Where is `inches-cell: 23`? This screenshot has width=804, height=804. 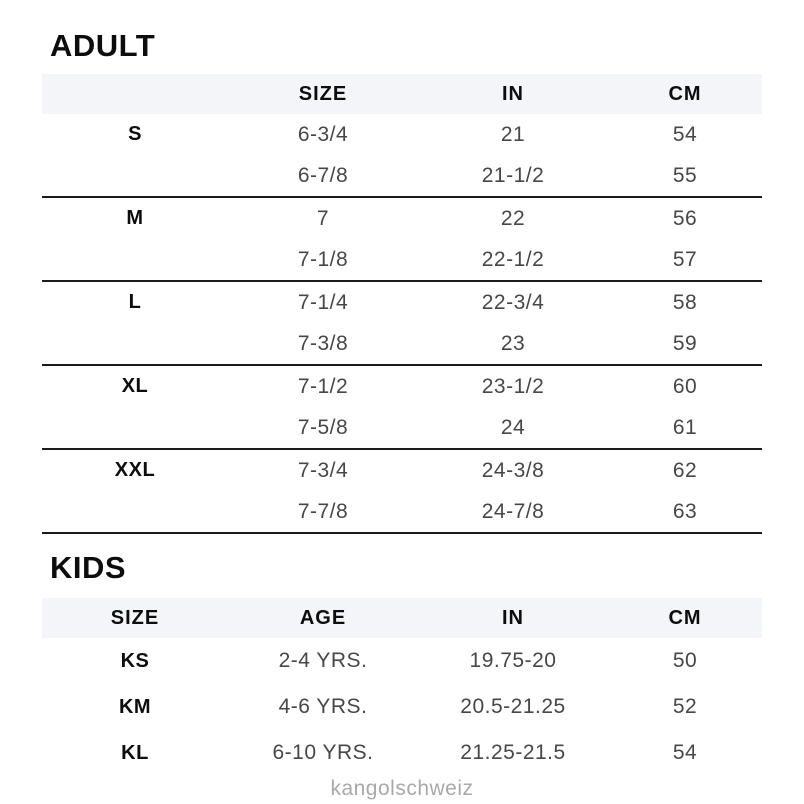
inches-cell: 23 is located at coordinates (513, 343).